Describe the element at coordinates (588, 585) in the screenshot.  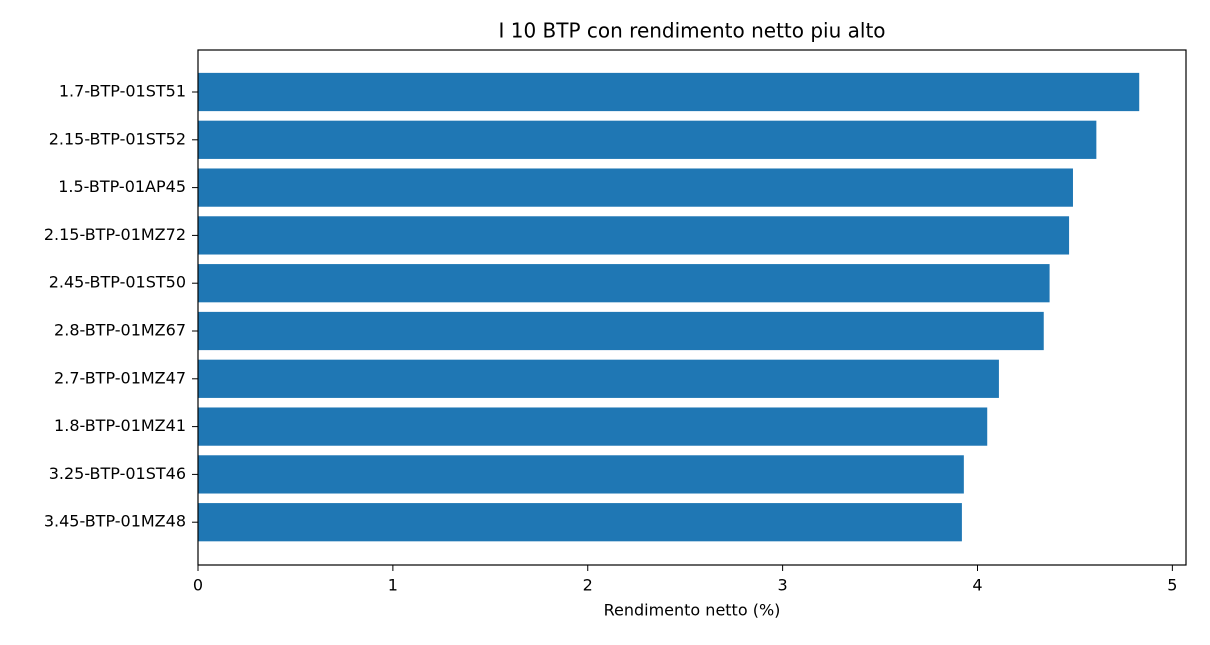
I see `x-tick-label: 2` at that location.